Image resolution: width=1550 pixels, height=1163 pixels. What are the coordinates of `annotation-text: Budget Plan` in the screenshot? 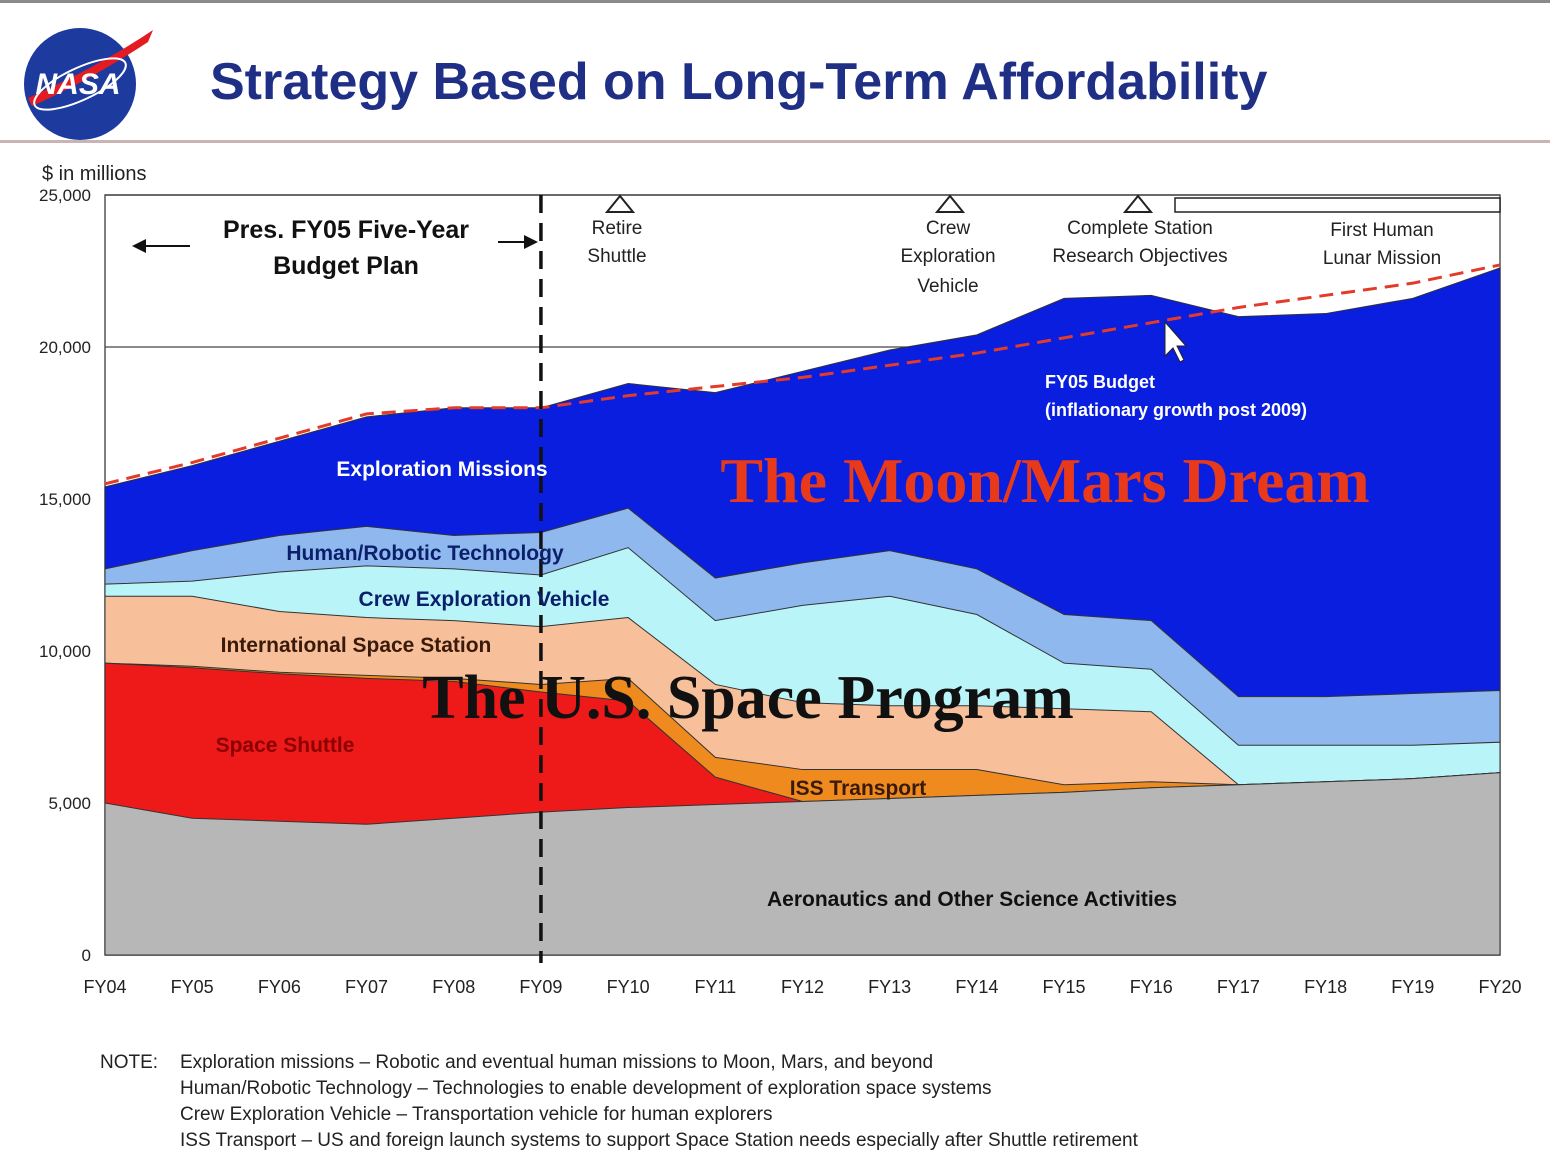 It's located at (346, 266).